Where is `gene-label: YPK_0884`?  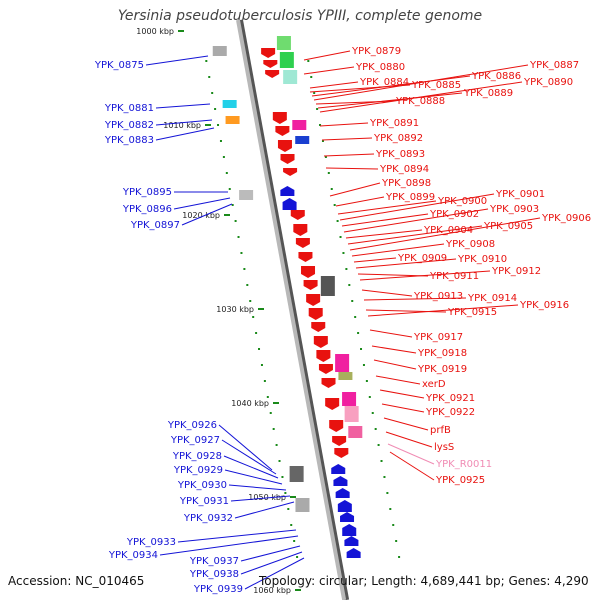
gene-label: YPK_0884 is located at coordinates (384, 82).